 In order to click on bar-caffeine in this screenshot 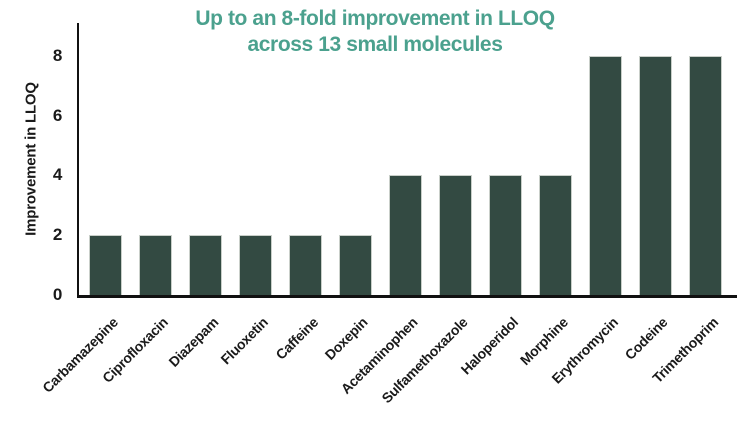, I will do `click(305, 265)`.